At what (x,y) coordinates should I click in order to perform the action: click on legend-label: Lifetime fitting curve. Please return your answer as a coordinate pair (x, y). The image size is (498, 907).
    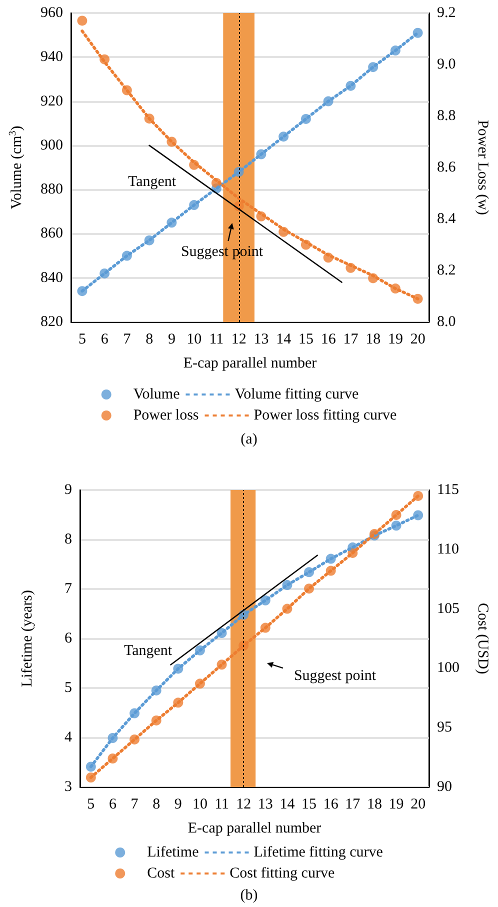
    Looking at the image, I should click on (319, 852).